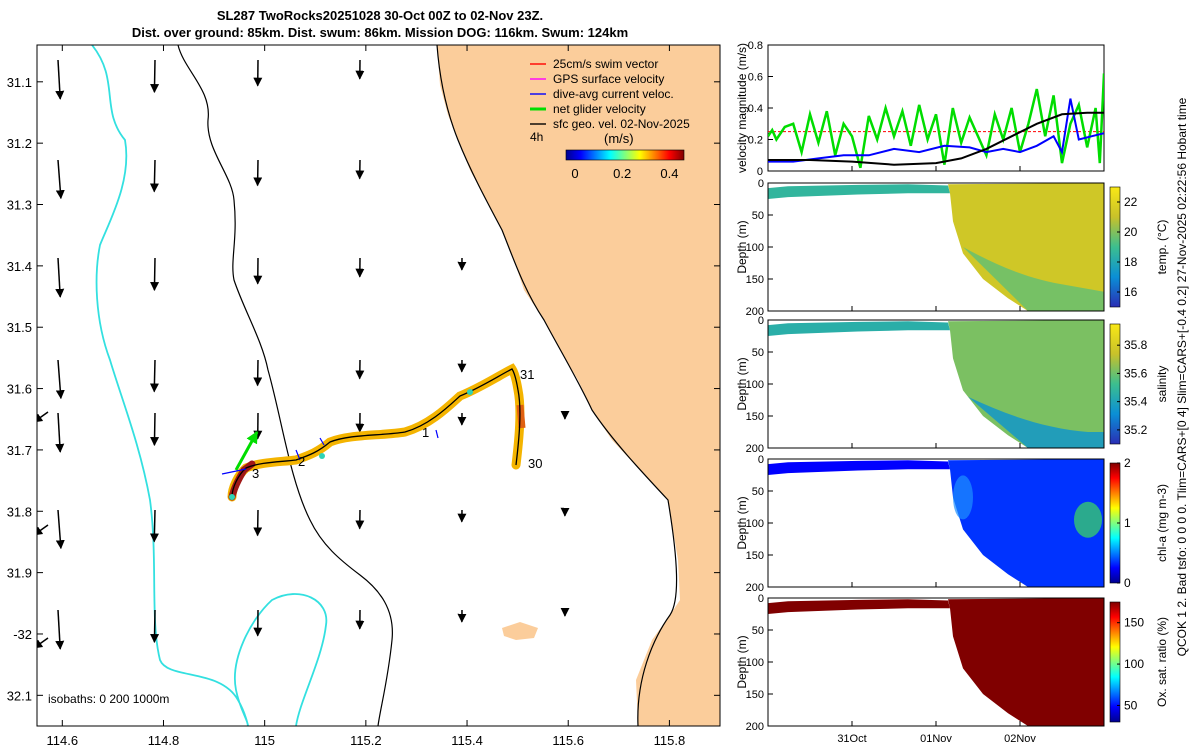 This screenshot has width=1200, height=750. Describe the element at coordinates (535, 463) in the screenshot. I see `track-day-label: 30` at that location.